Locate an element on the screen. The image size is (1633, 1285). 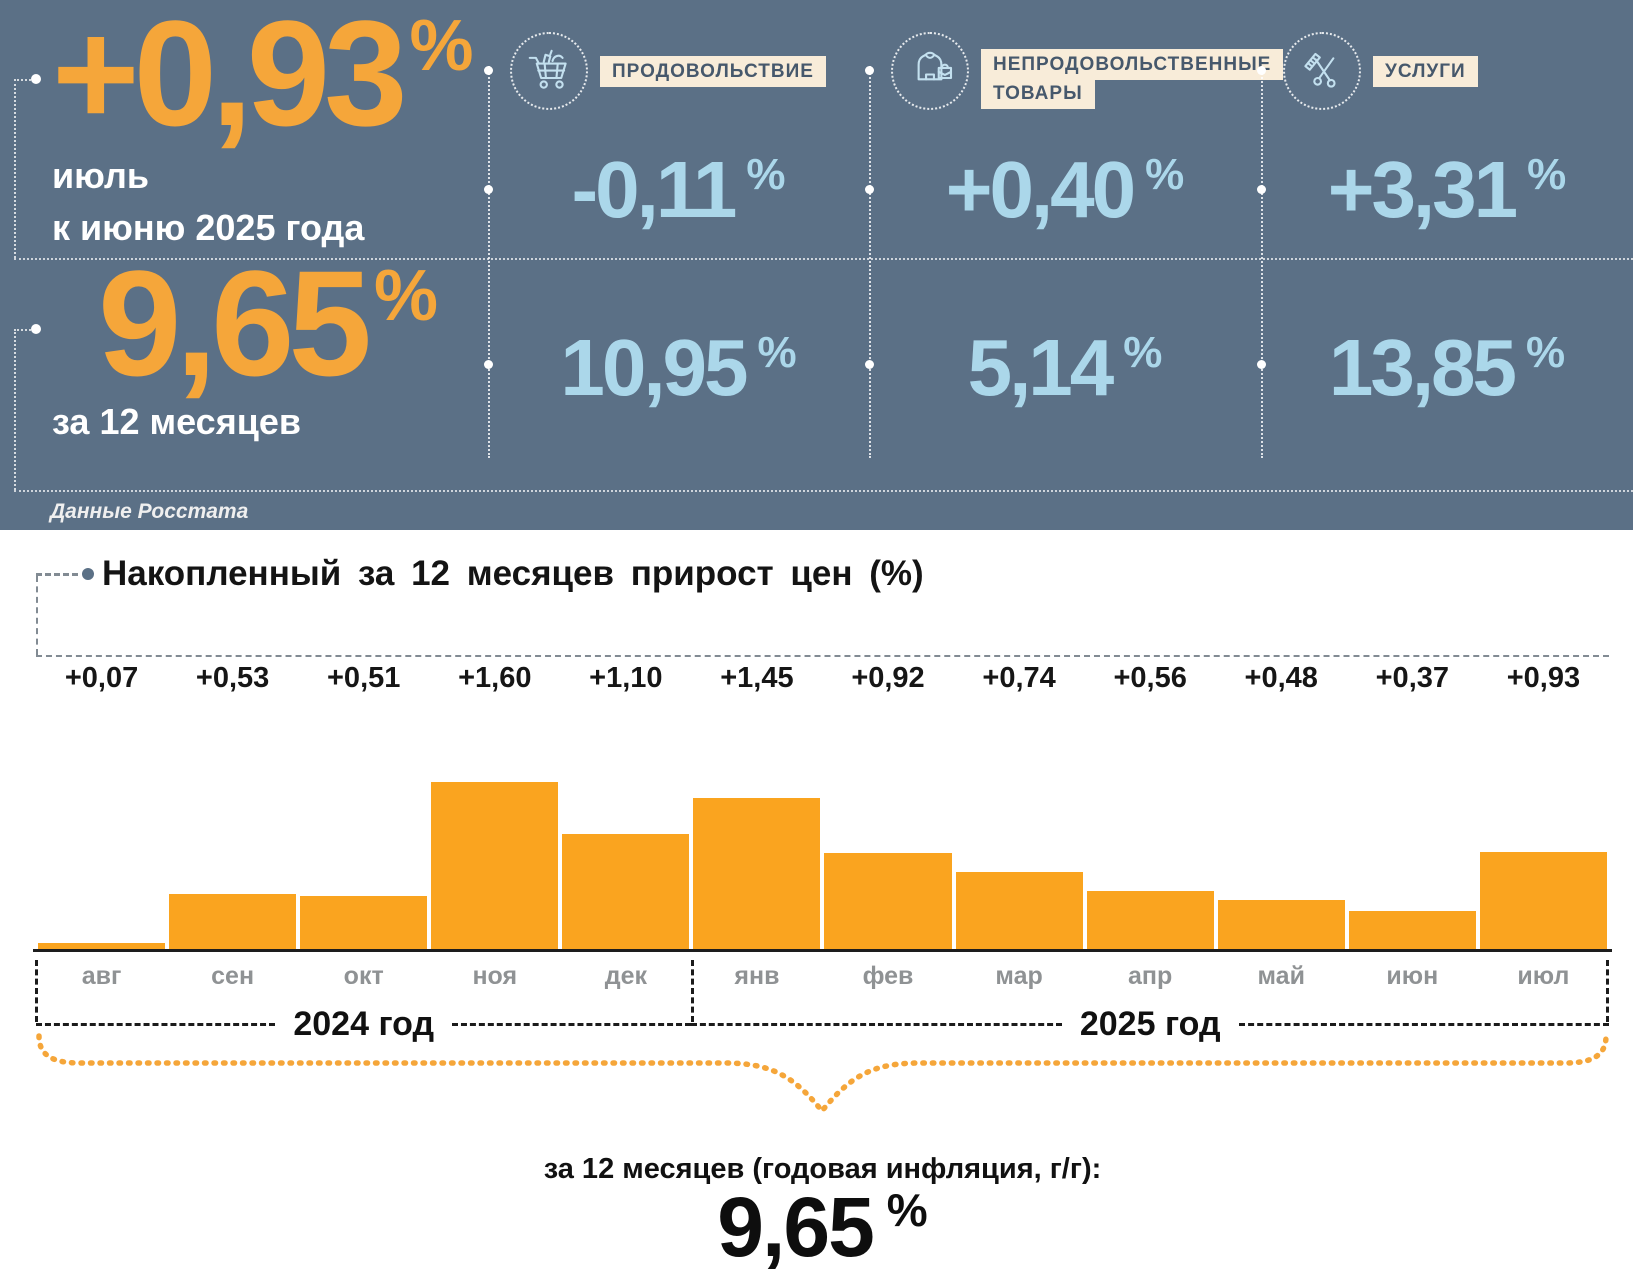
category-annual-value: 5,14% is located at coordinates (1065, 367).